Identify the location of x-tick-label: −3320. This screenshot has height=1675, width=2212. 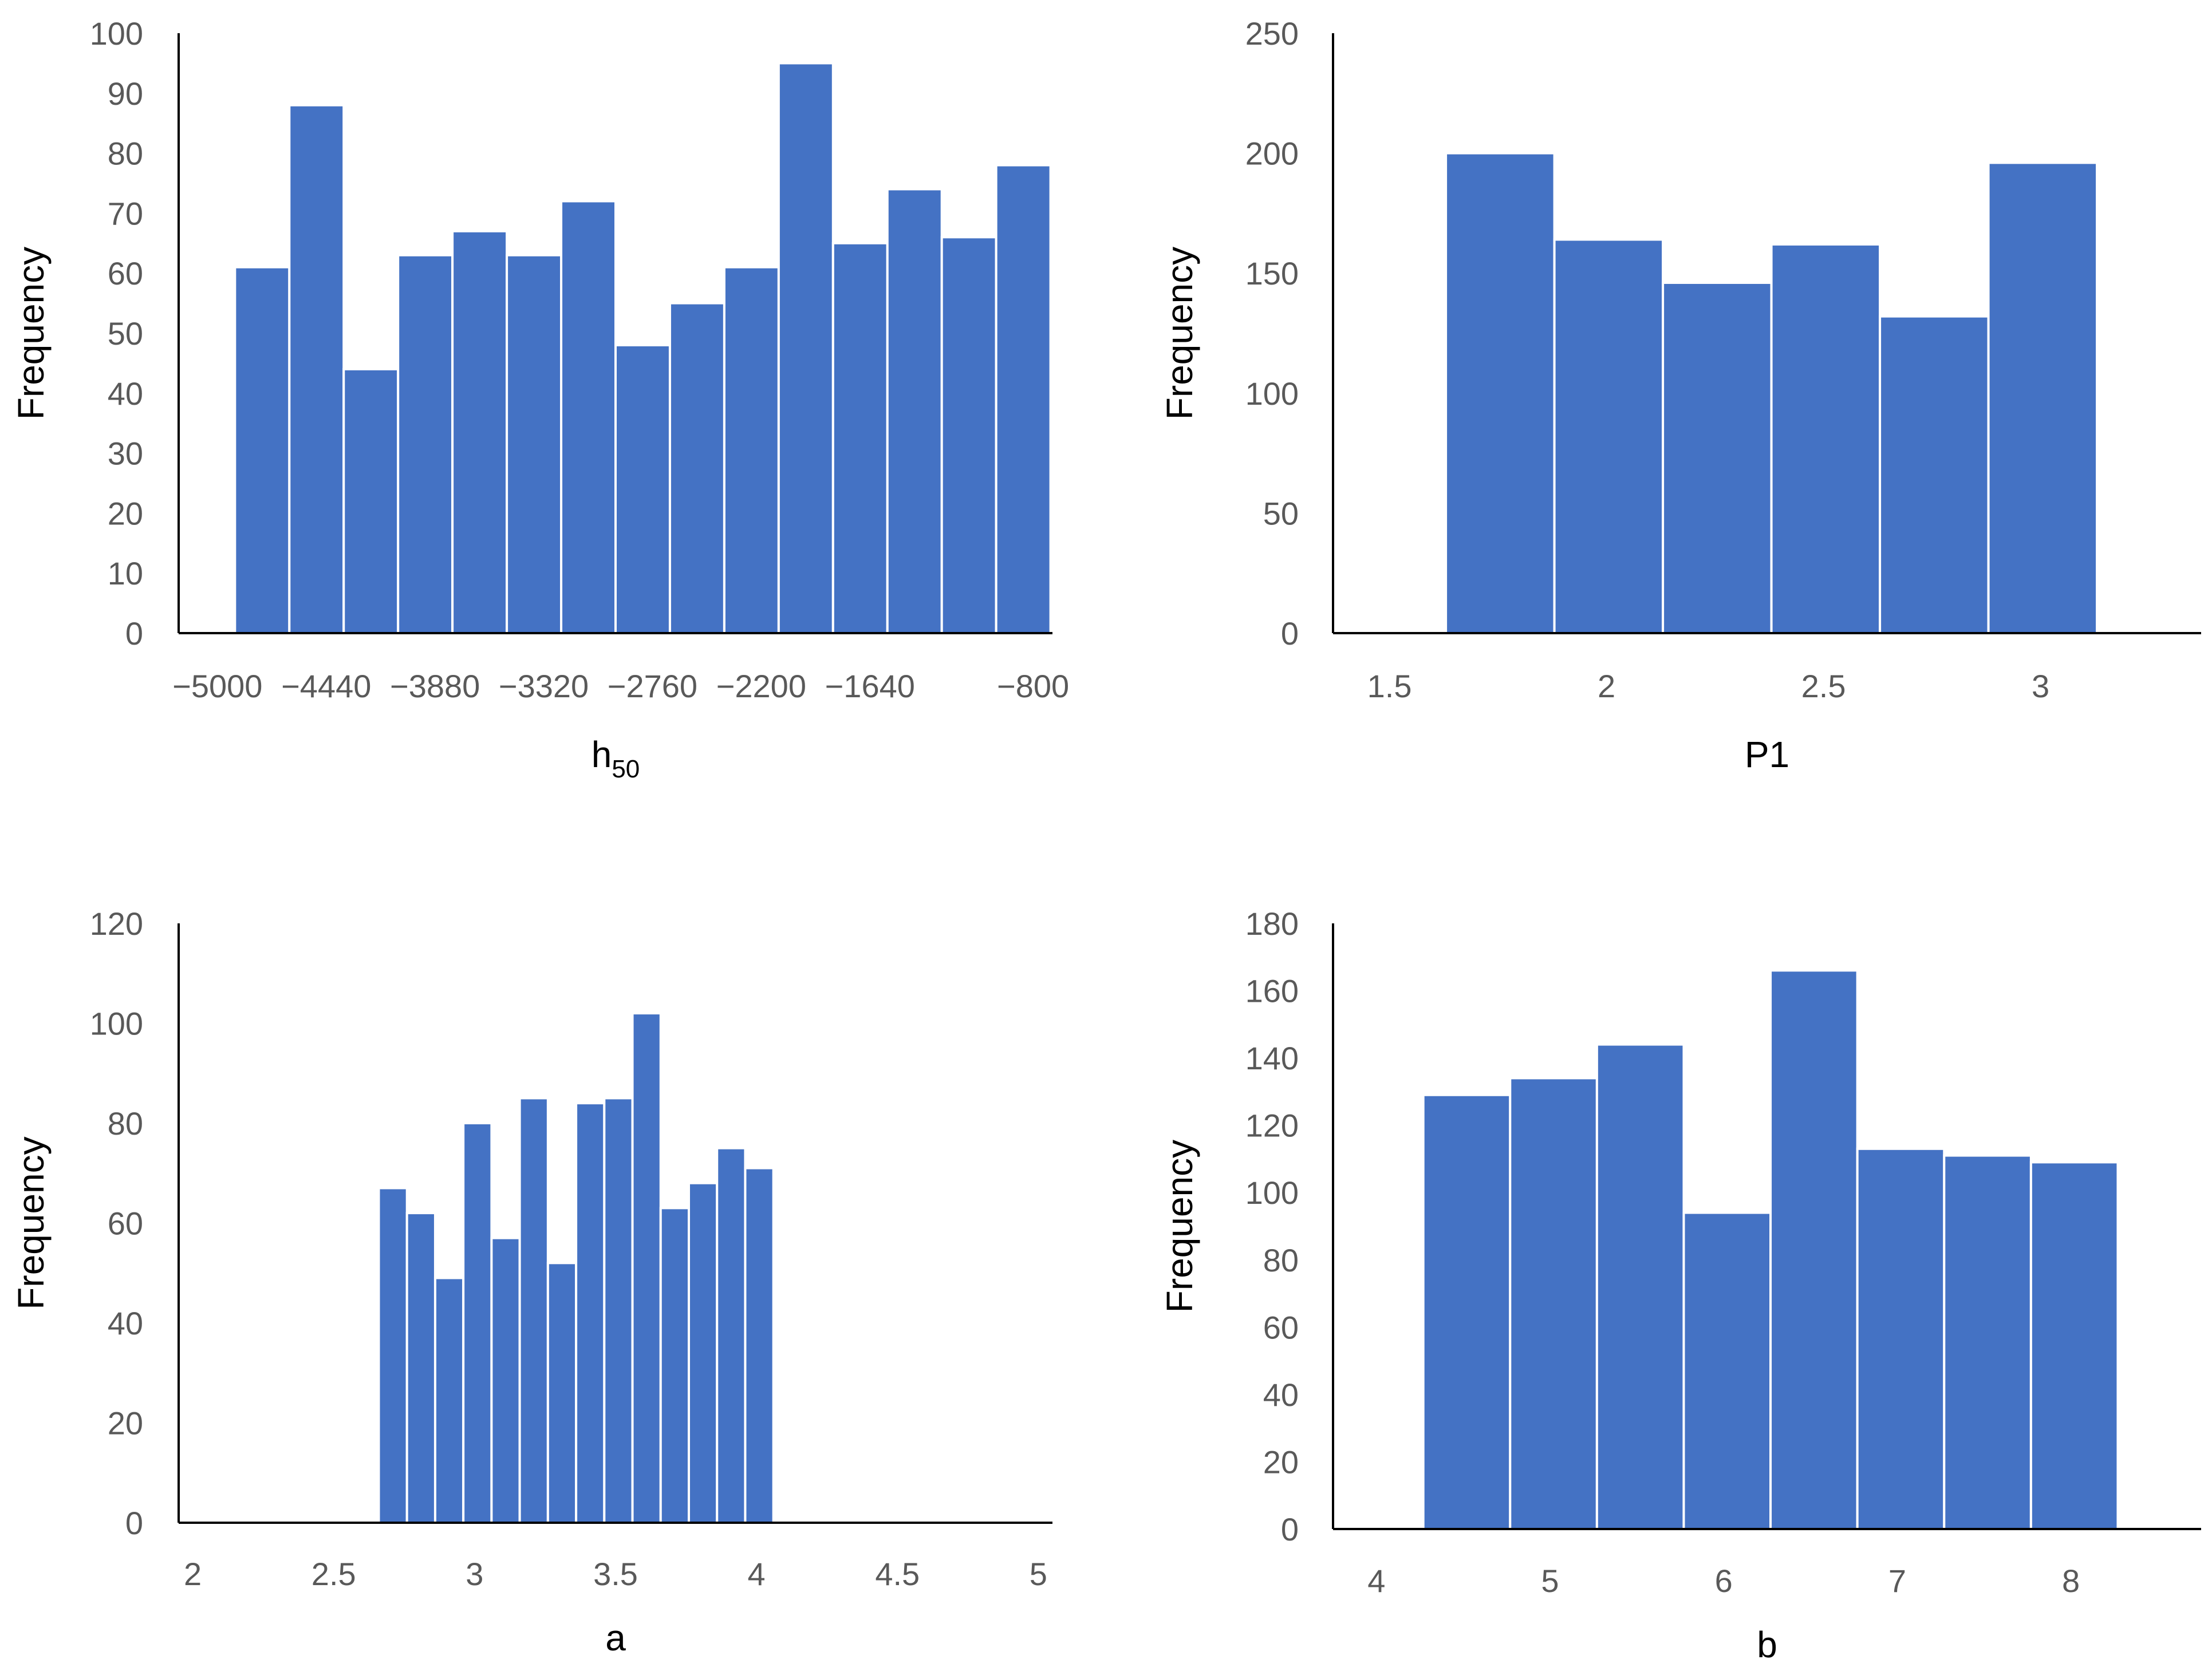
(544, 686).